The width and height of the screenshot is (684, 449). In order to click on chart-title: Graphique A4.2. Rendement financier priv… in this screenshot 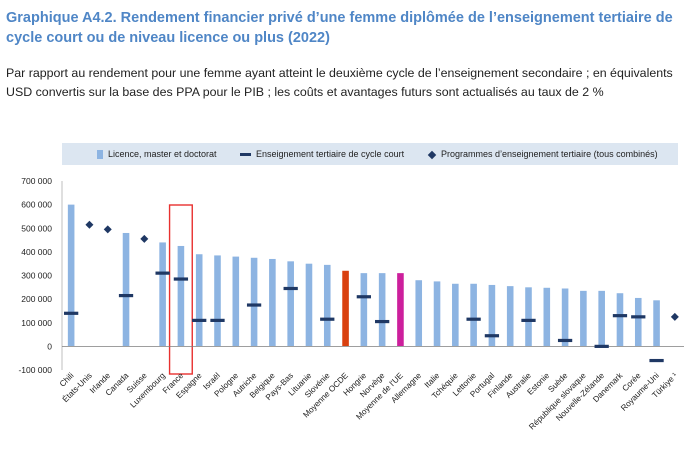, I will do `click(339, 28)`.